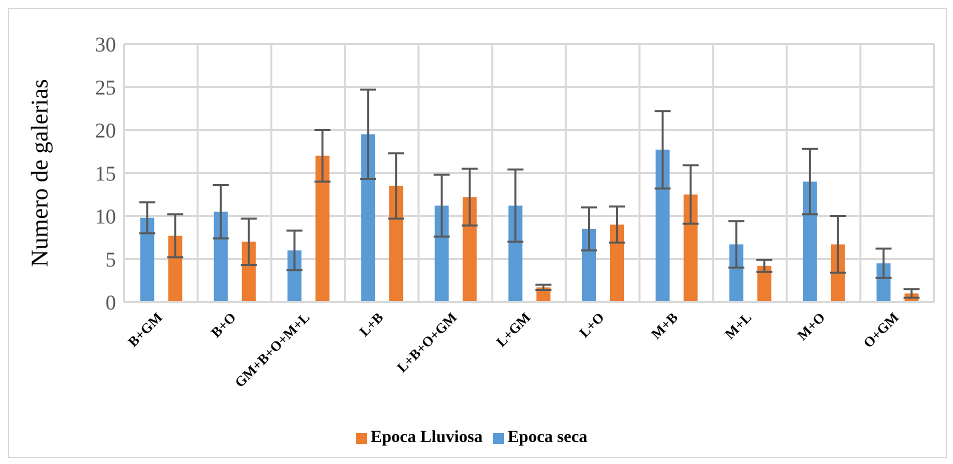 Image resolution: width=953 pixels, height=464 pixels. Describe the element at coordinates (105, 87) in the screenshot. I see `y-tick-label: 25` at that location.